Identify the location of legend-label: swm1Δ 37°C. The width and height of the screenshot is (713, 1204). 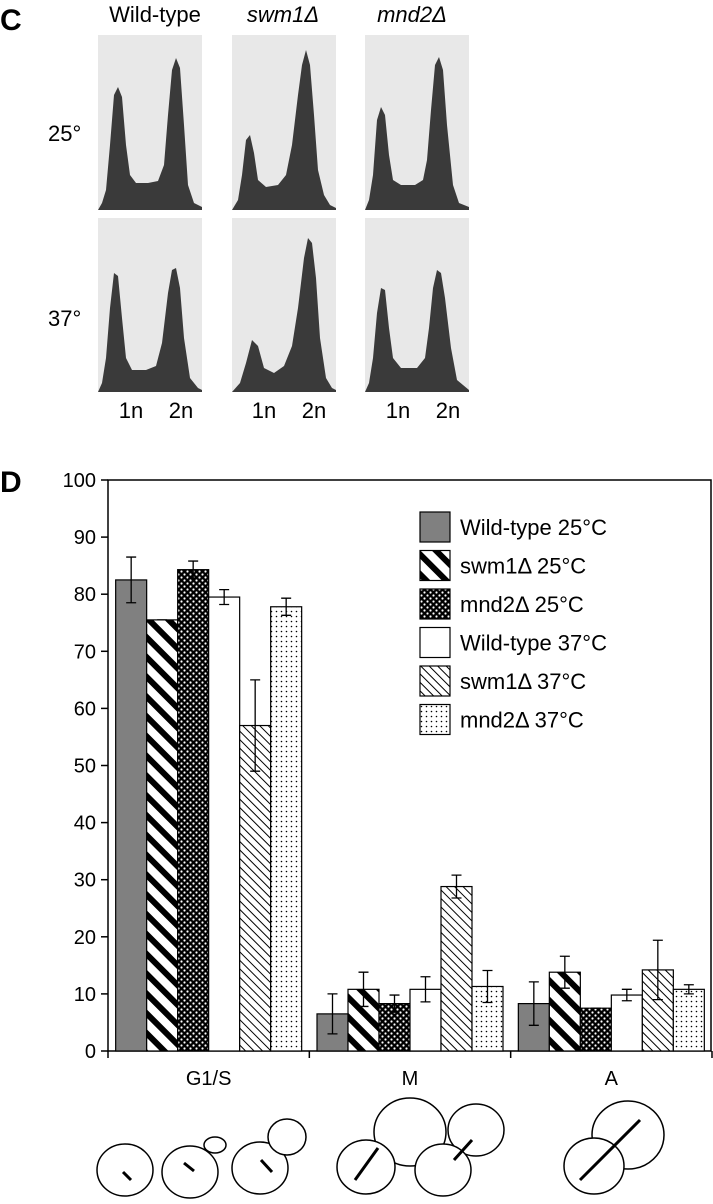
(523, 681).